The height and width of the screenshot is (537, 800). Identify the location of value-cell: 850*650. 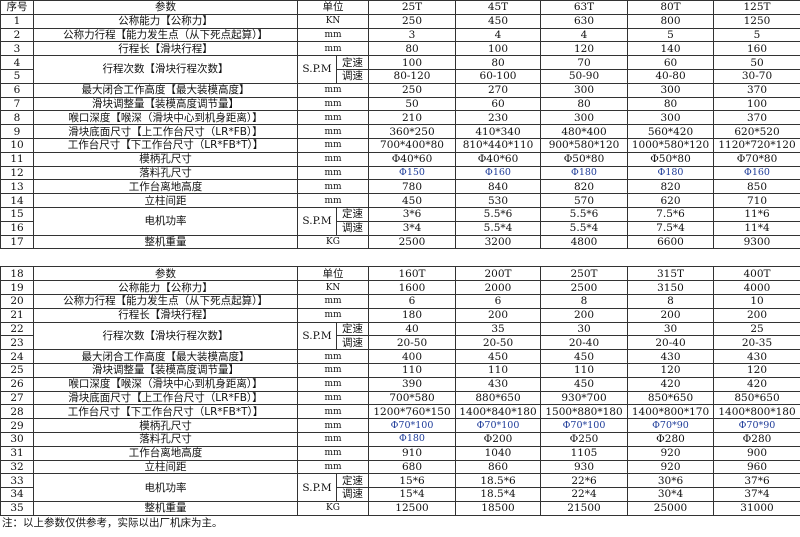
(756, 398).